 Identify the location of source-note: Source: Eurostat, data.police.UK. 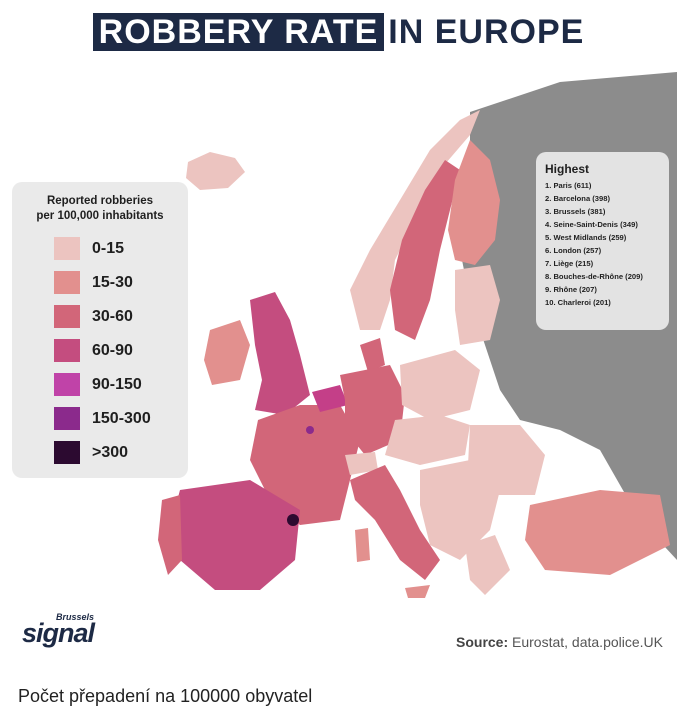
(559, 642).